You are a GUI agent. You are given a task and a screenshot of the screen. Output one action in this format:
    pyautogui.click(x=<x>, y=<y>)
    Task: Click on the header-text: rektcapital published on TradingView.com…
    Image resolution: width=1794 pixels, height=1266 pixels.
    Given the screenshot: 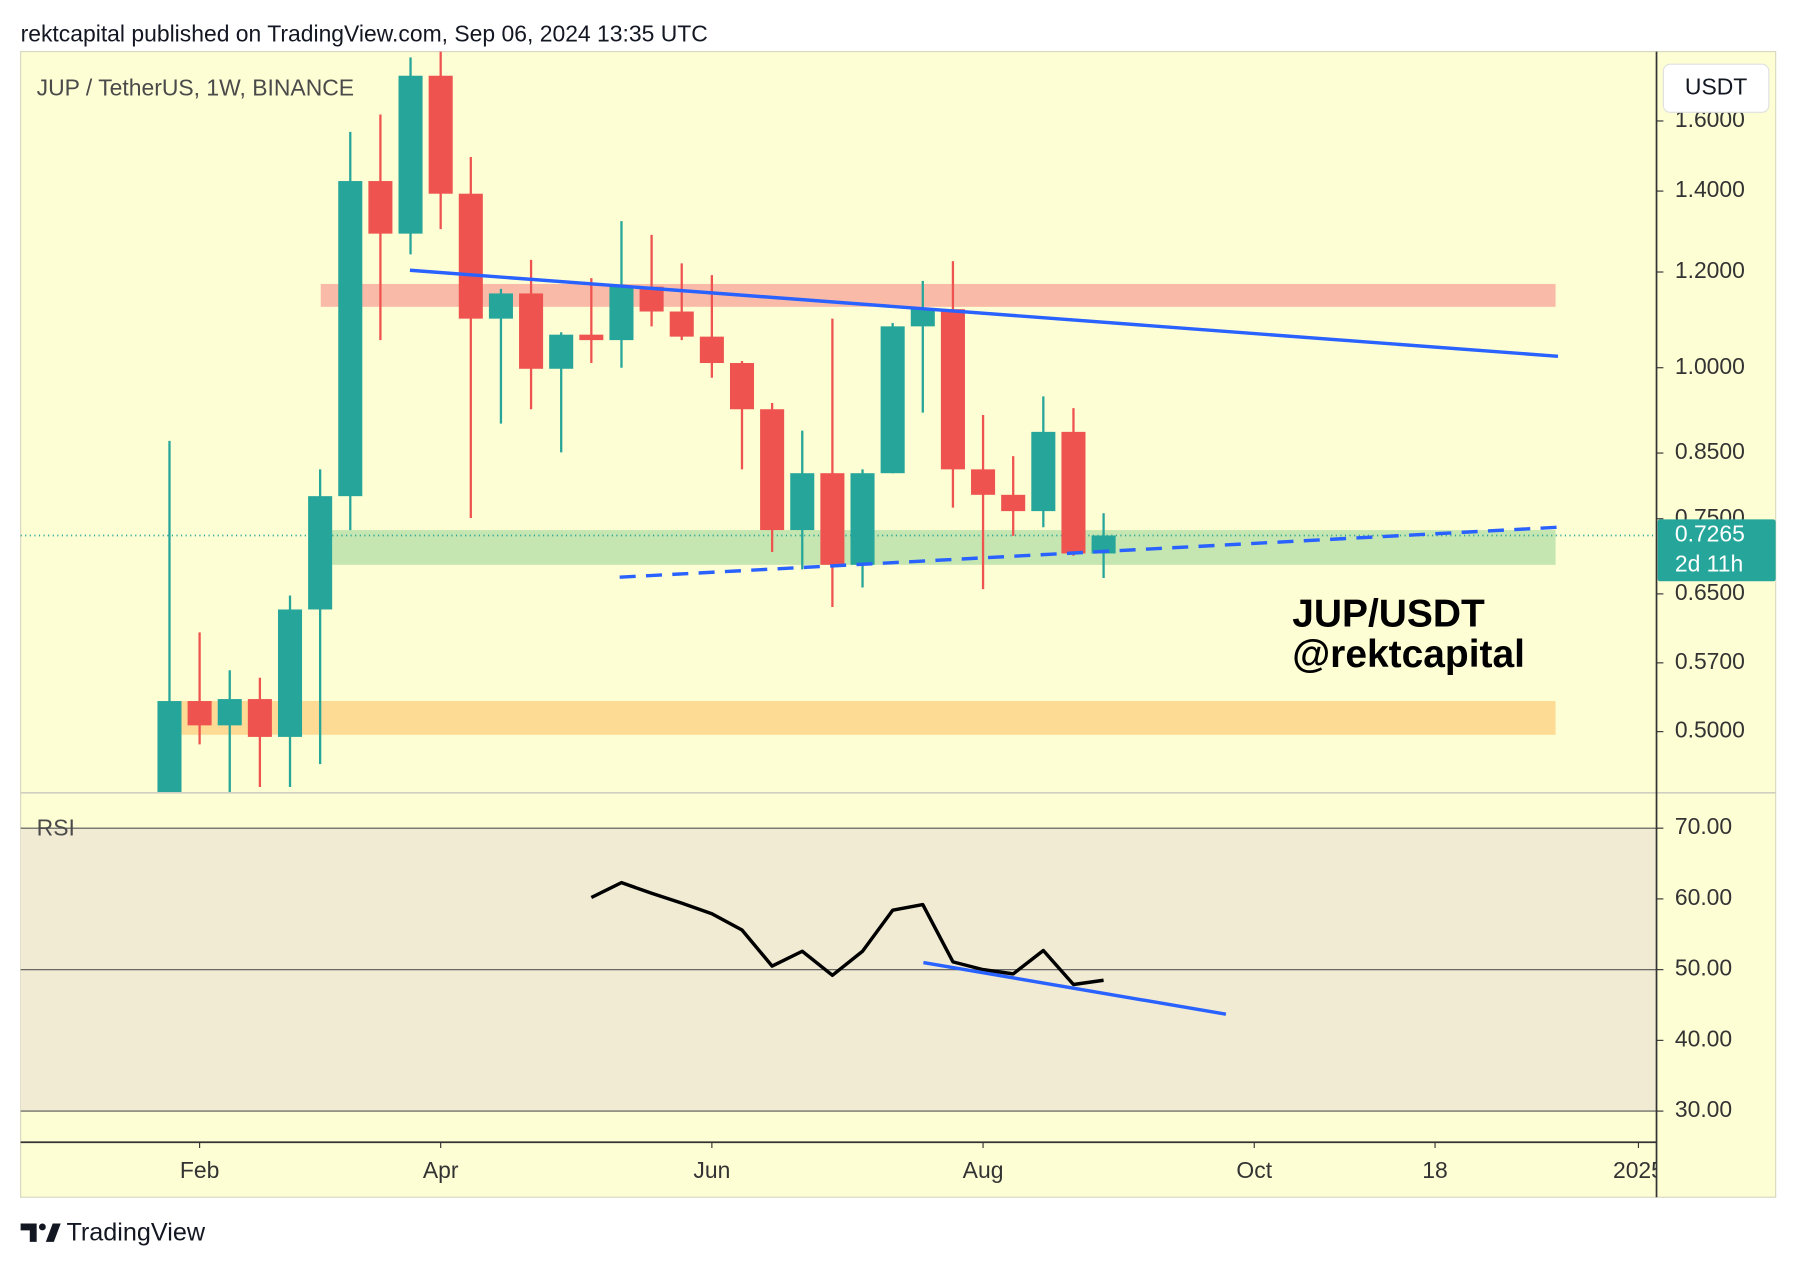 What is the action you would take?
    pyautogui.click(x=364, y=34)
    